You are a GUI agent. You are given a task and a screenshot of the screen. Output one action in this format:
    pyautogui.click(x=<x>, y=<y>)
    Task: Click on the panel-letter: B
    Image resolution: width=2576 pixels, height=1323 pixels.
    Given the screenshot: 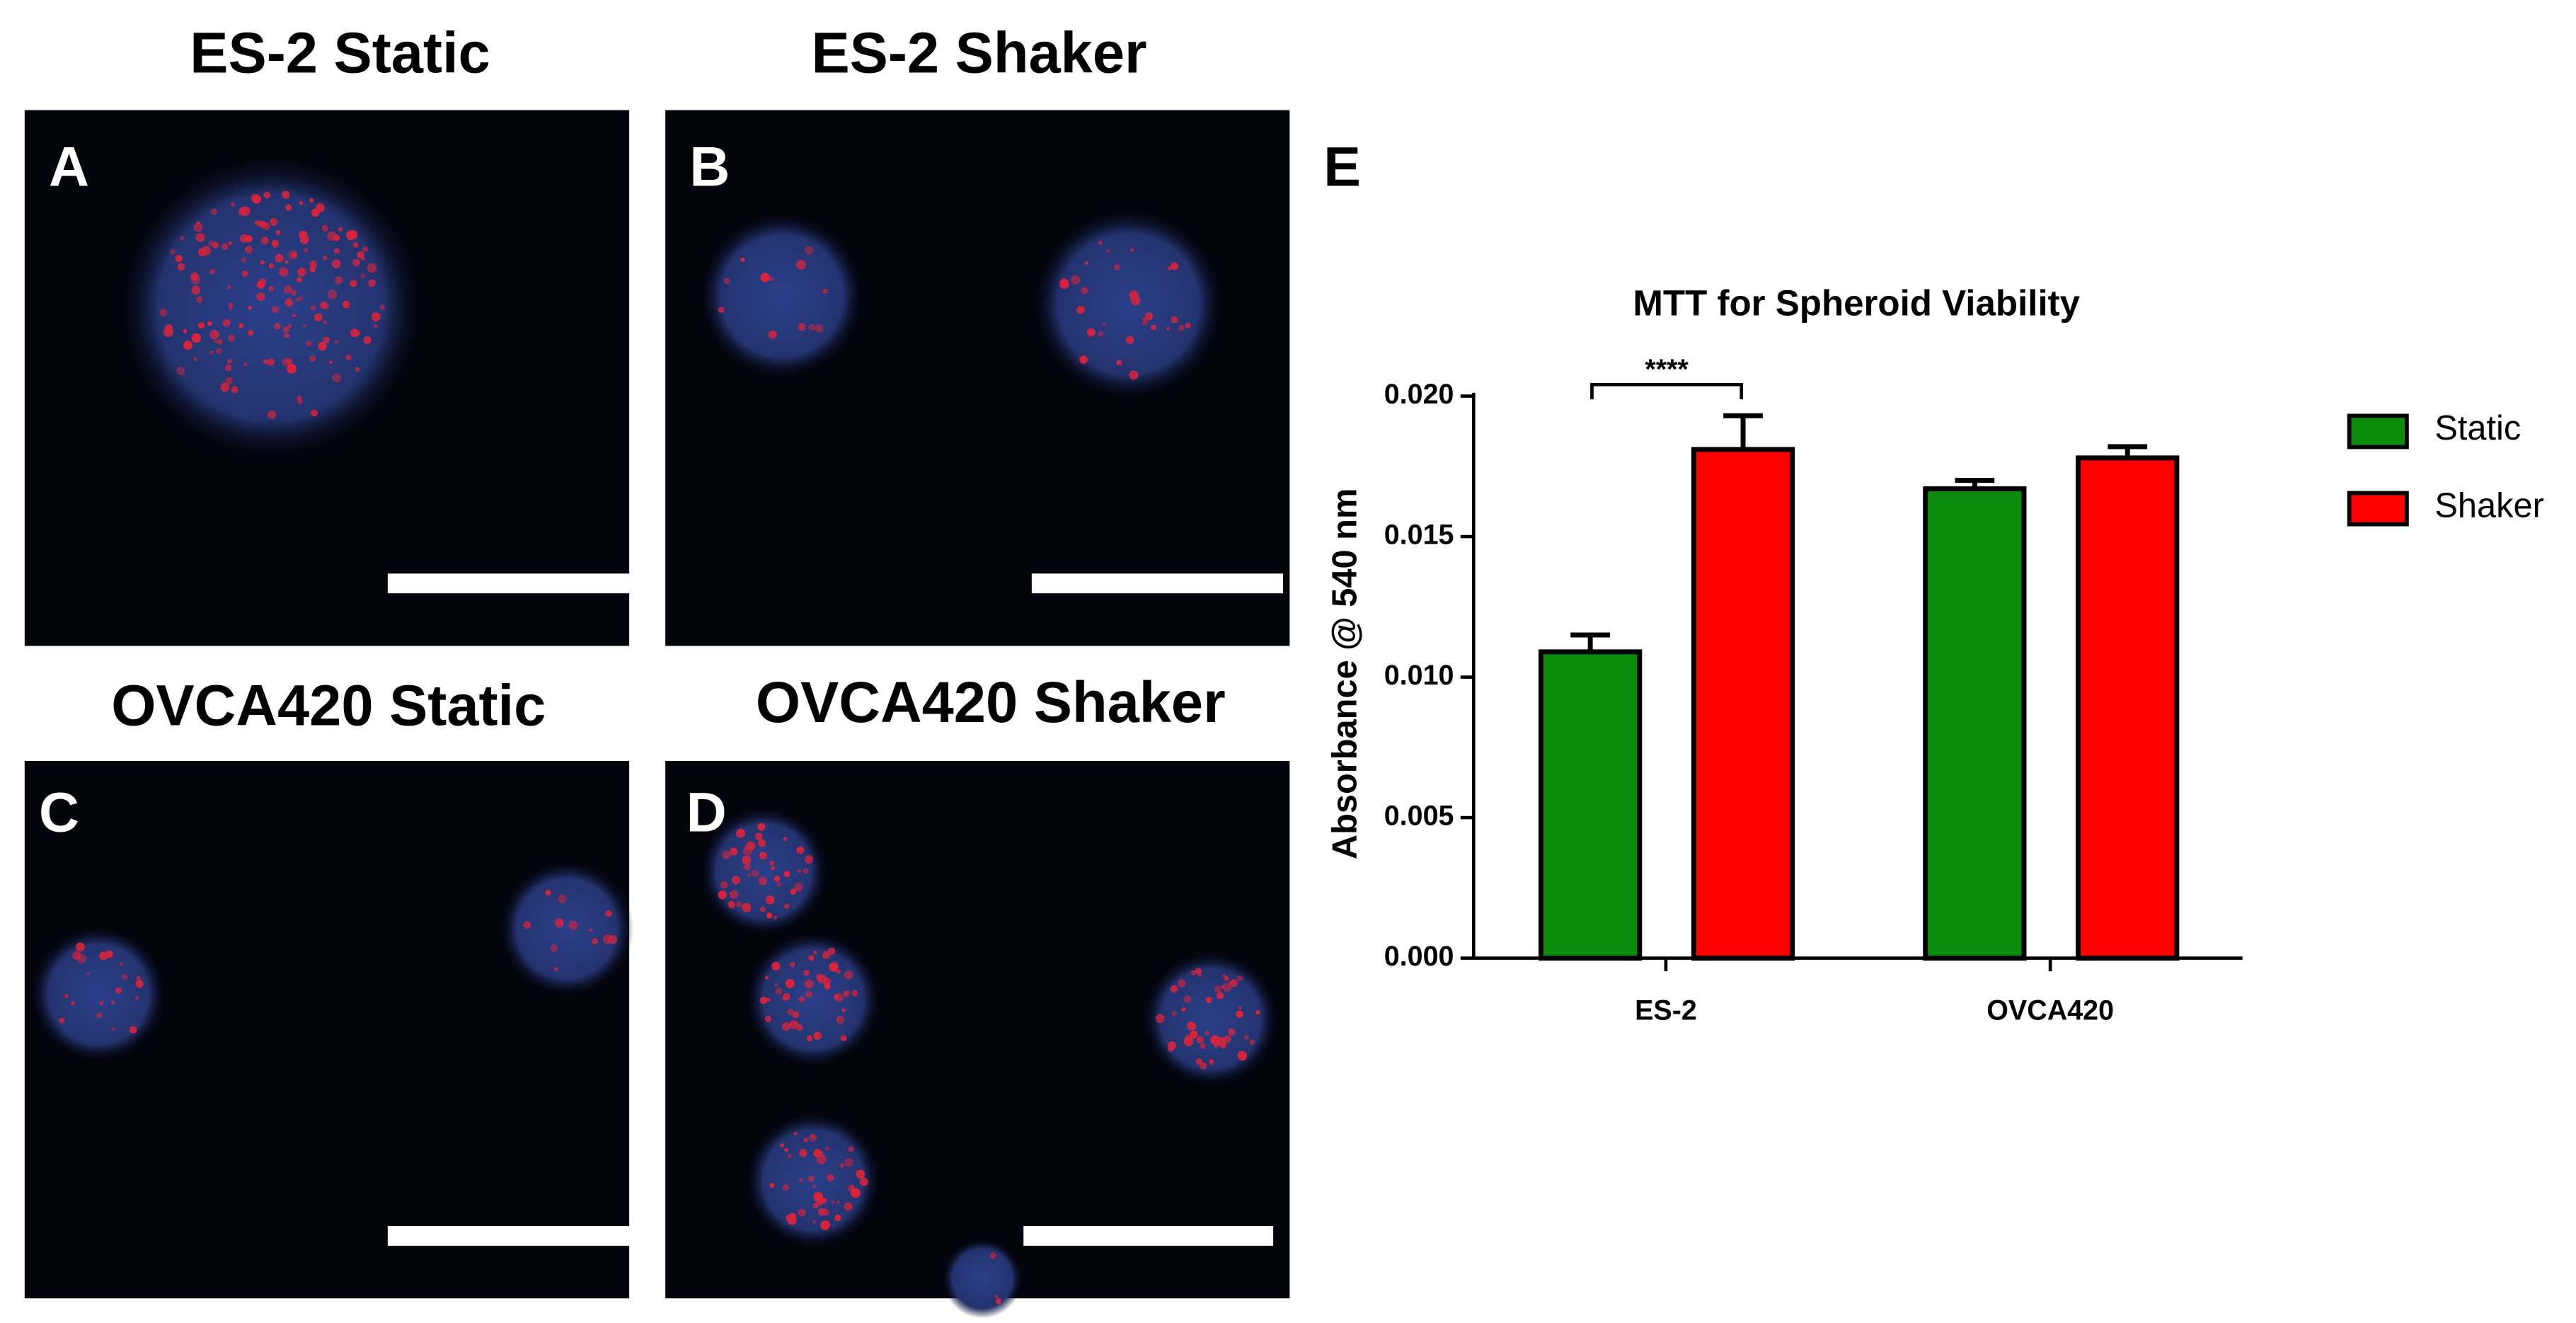 What is the action you would take?
    pyautogui.click(x=710, y=166)
    